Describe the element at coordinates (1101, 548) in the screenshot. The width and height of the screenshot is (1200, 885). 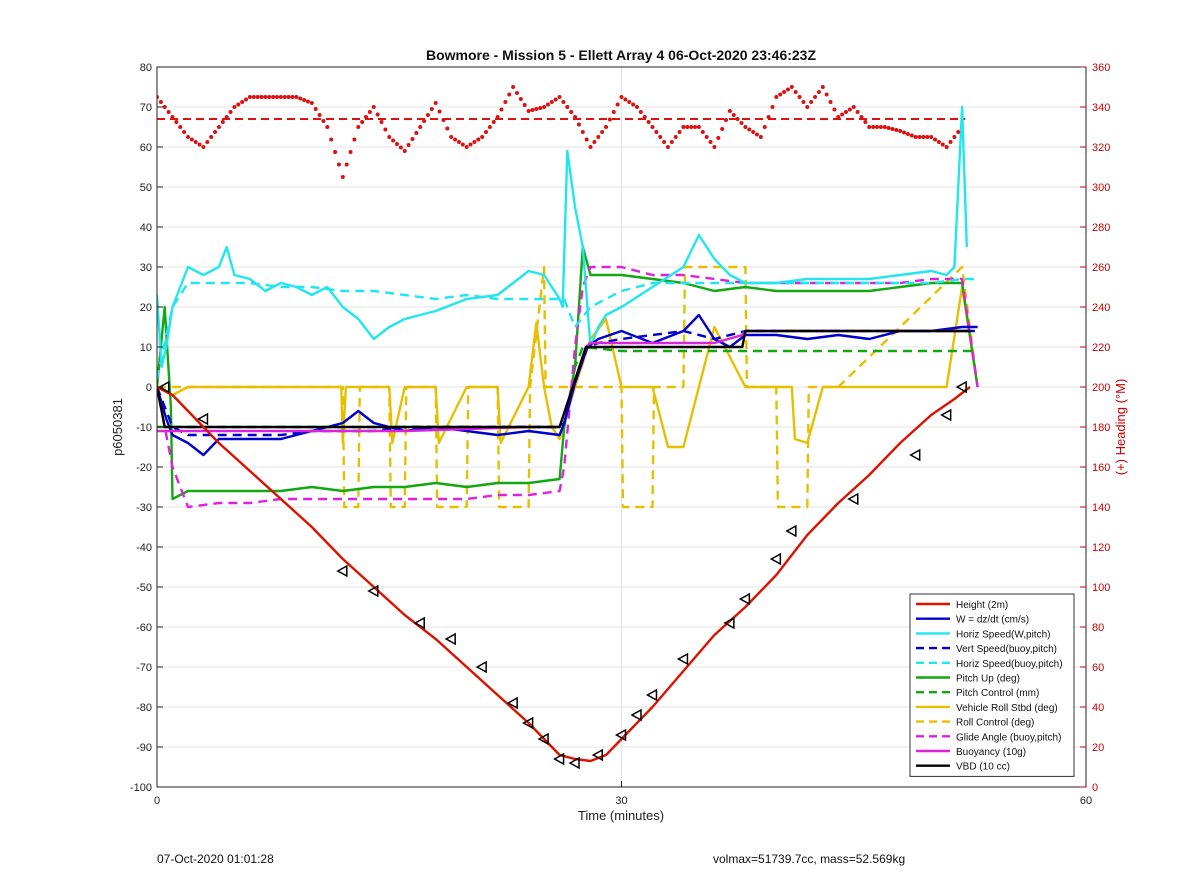
I see `y-tick-label-right: 120` at that location.